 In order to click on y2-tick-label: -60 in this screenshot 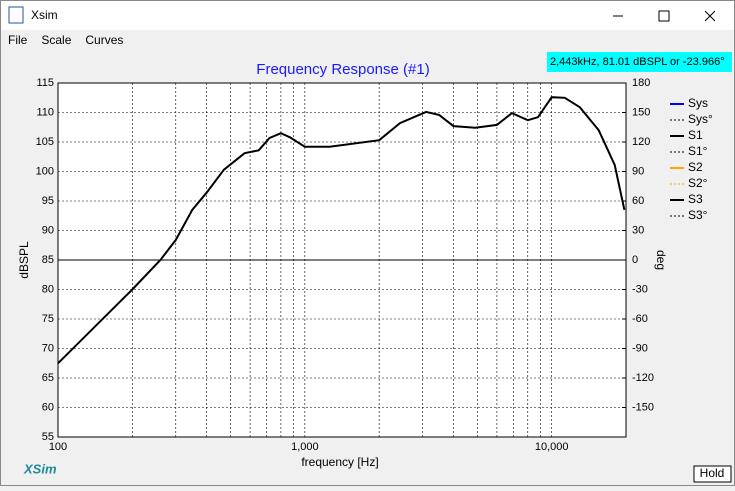, I will do `click(640, 319)`.